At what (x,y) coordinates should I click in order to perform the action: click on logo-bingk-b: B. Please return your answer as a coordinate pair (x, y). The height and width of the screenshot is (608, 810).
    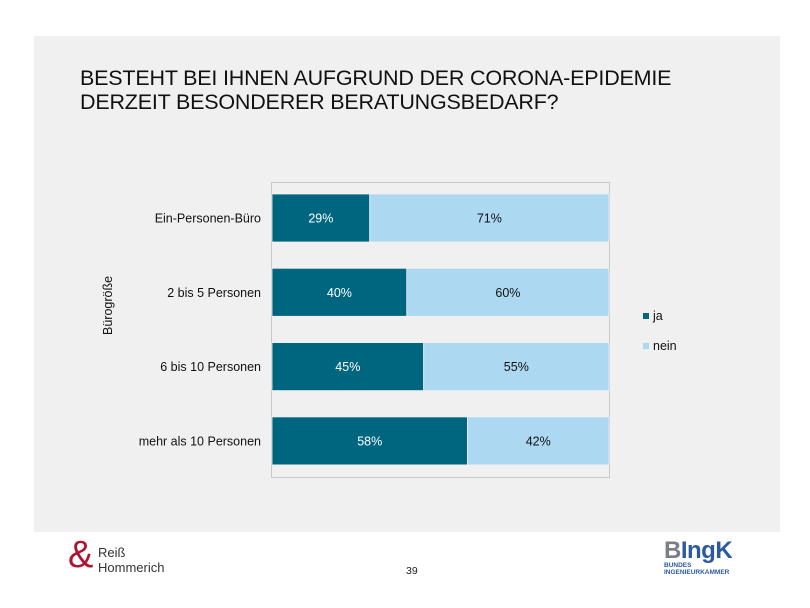
    Looking at the image, I should click on (672, 550).